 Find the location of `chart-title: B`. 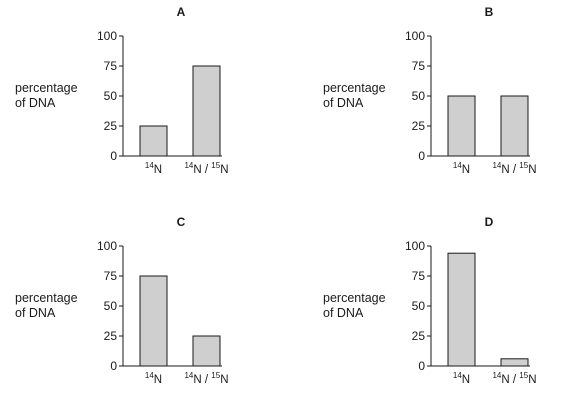

chart-title: B is located at coordinates (489, 12).